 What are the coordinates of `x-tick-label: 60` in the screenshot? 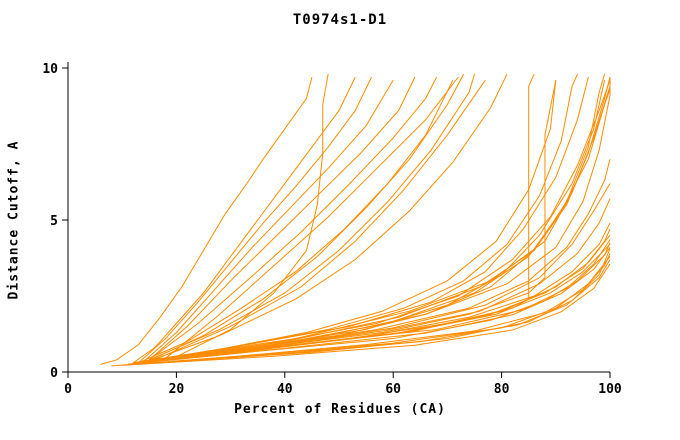 It's located at (393, 389).